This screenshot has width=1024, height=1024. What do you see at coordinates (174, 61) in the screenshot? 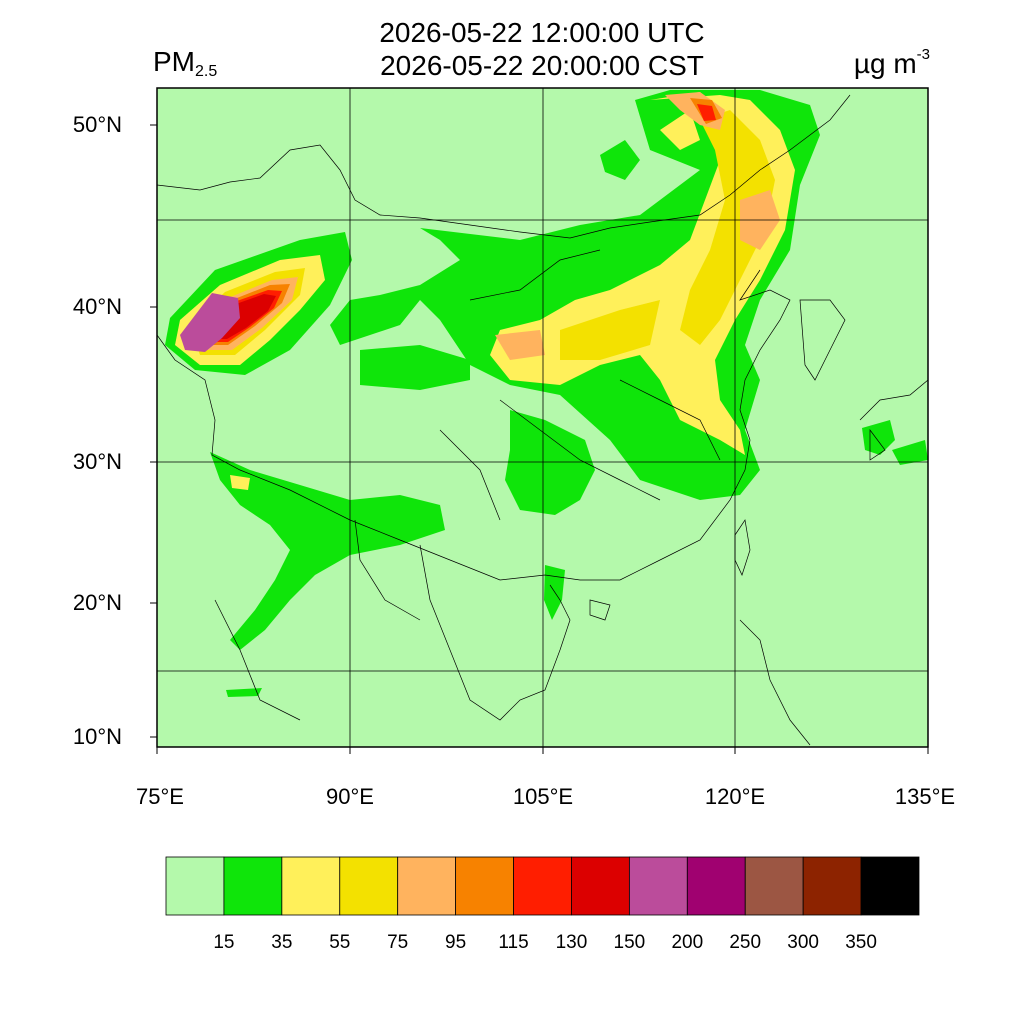
I see `variable-name: PM` at bounding box center [174, 61].